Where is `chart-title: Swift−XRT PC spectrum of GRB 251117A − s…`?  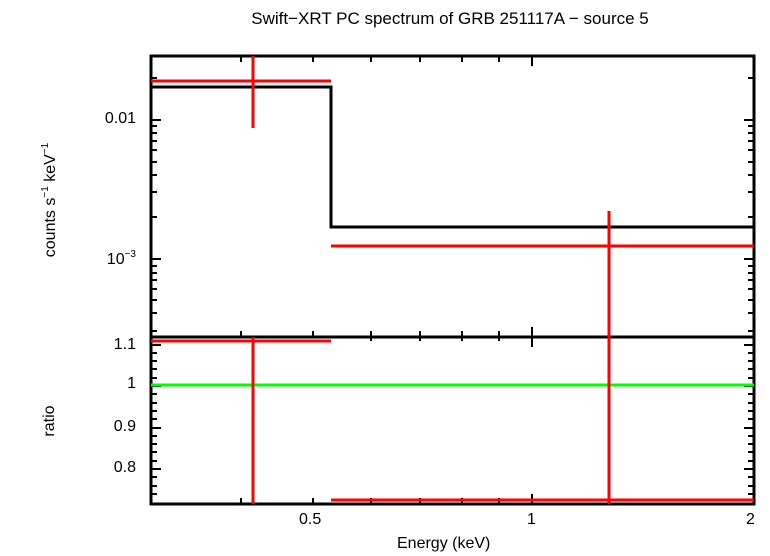 chart-title: Swift−XRT PC spectrum of GRB 251117A − s… is located at coordinates (450, 18).